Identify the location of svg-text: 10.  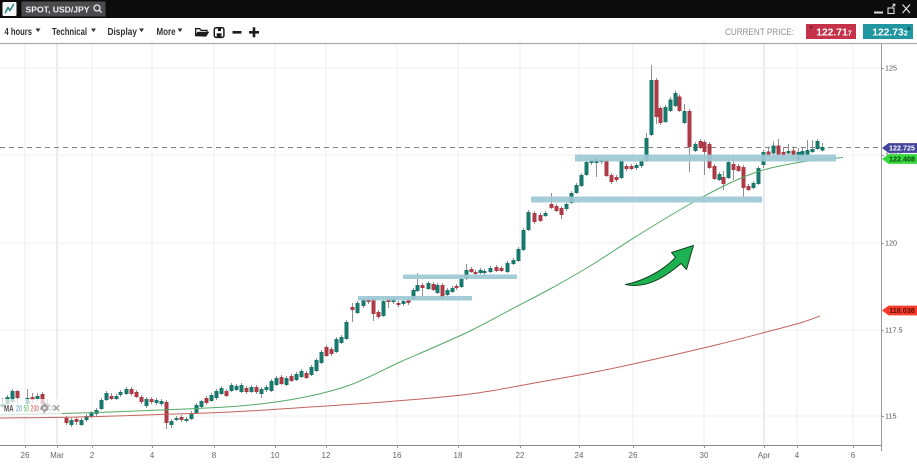
(275, 455).